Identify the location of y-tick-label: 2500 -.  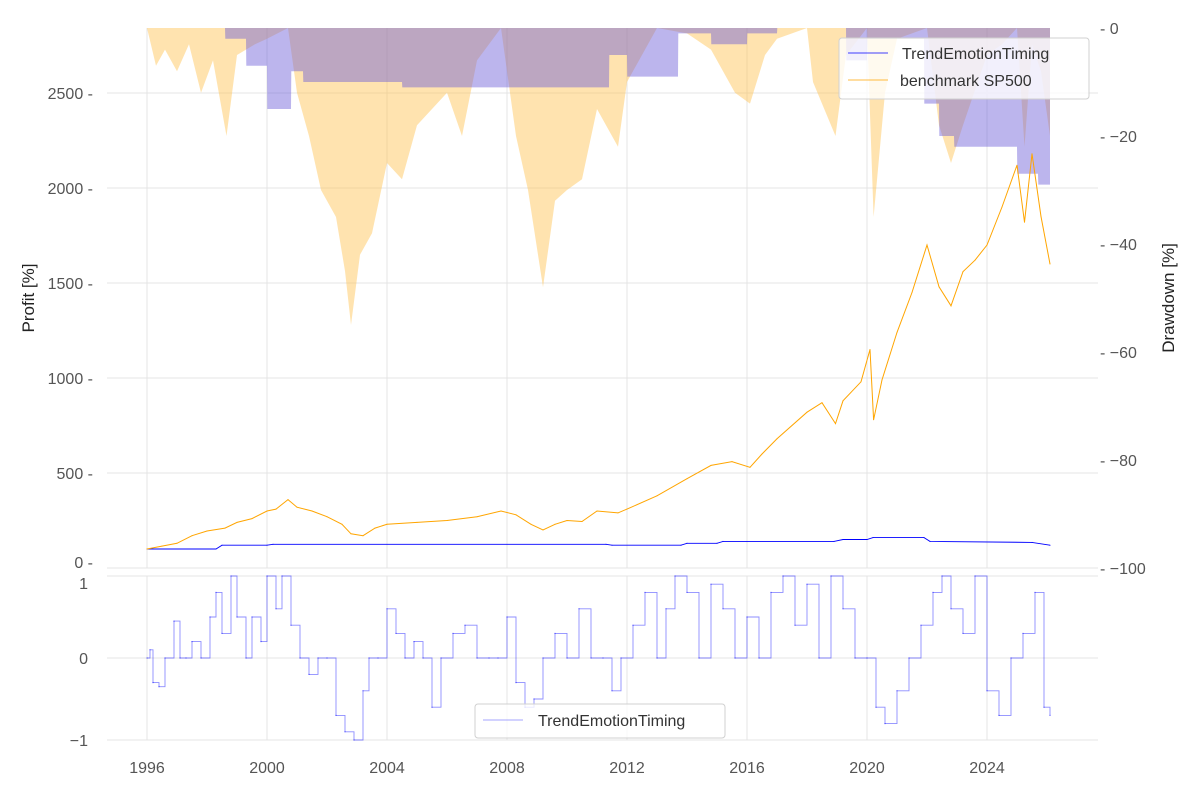
(70, 94).